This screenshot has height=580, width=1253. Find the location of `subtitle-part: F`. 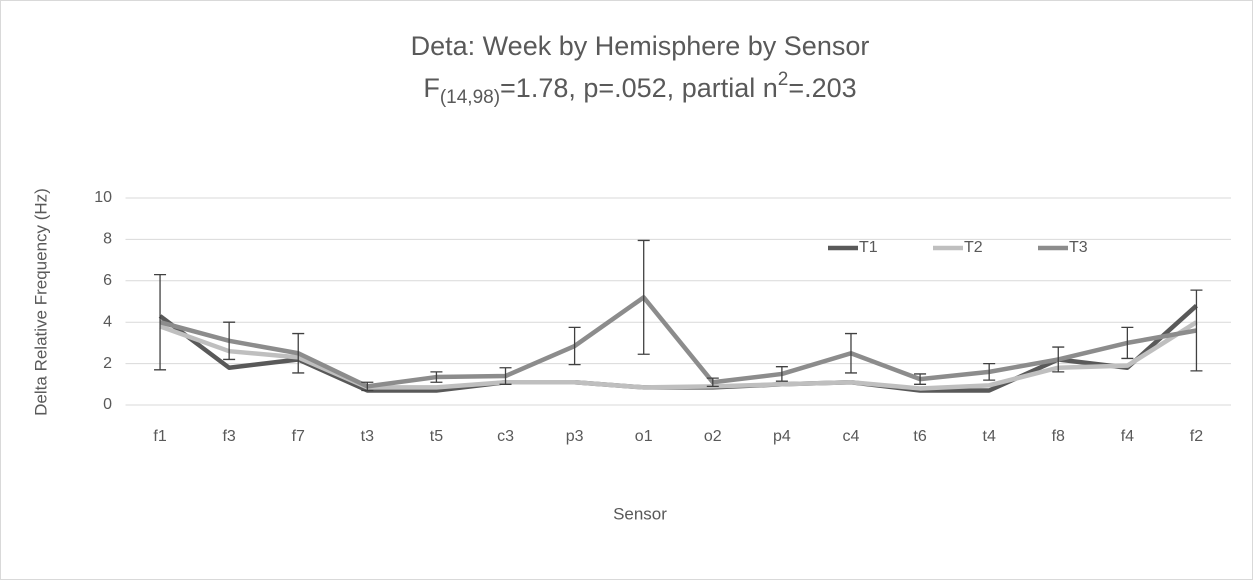

subtitle-part: F is located at coordinates (431, 88).